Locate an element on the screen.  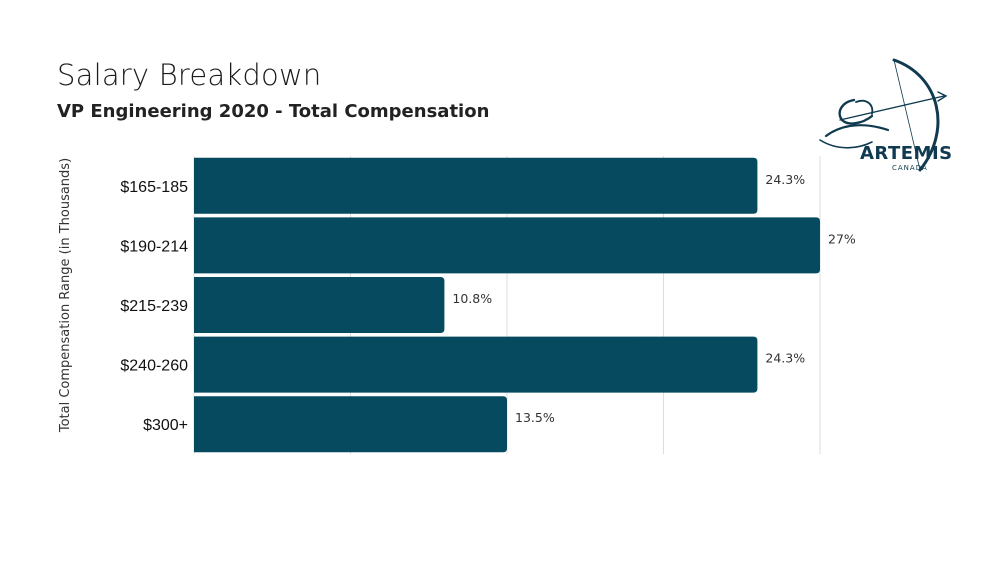
value-label-4: 13.5% is located at coordinates (535, 417).